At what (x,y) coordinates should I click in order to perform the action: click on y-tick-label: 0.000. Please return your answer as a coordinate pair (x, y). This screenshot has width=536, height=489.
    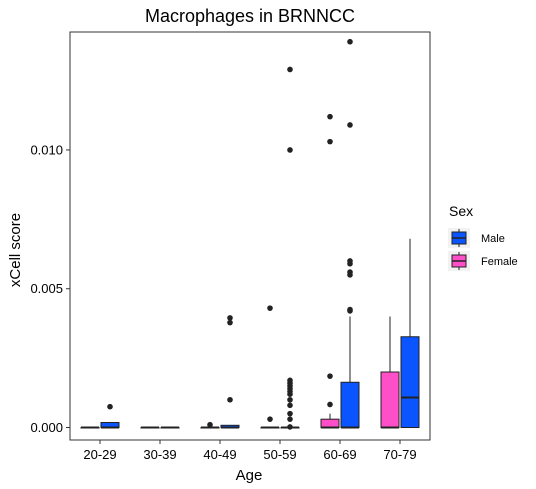
    Looking at the image, I should click on (46, 427).